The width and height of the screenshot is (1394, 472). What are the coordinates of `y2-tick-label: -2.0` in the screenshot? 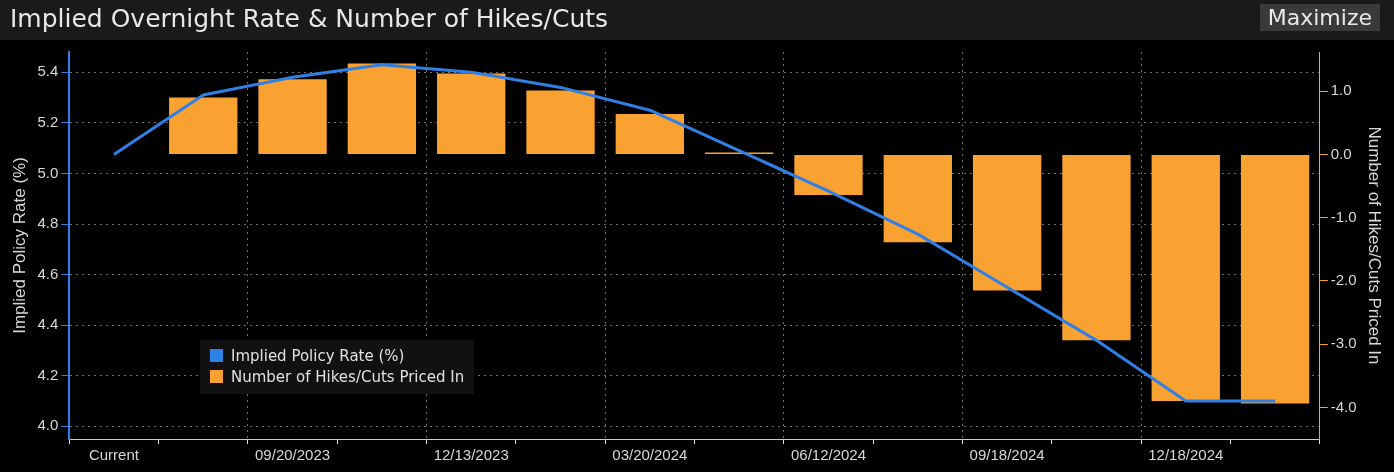 It's located at (1343, 280).